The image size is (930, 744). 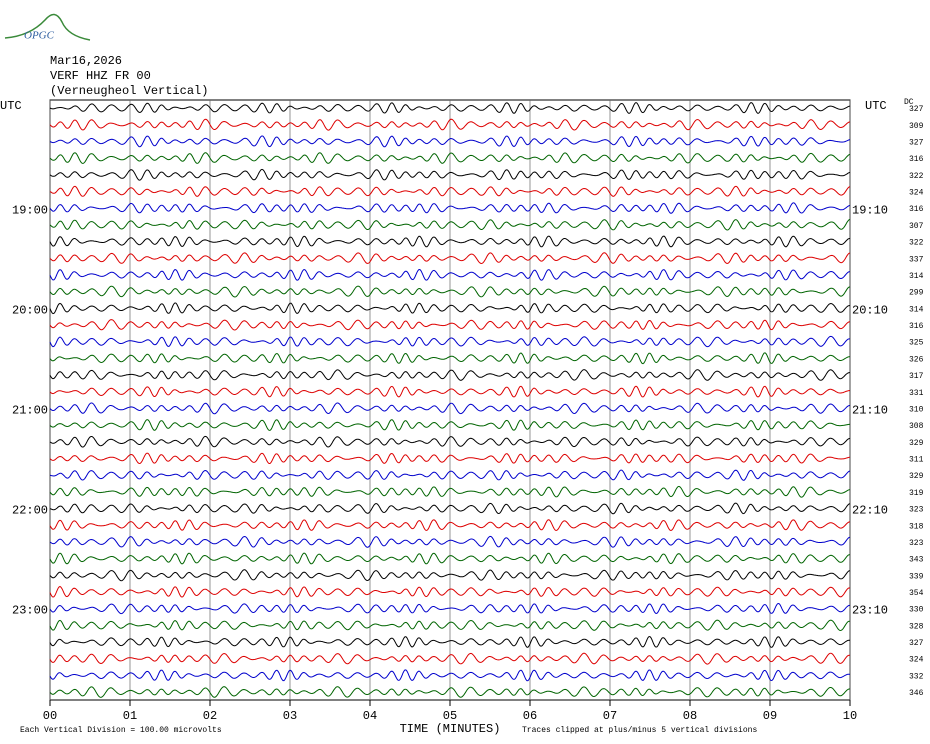 I want to click on dc-value: 319, so click(x=916, y=493).